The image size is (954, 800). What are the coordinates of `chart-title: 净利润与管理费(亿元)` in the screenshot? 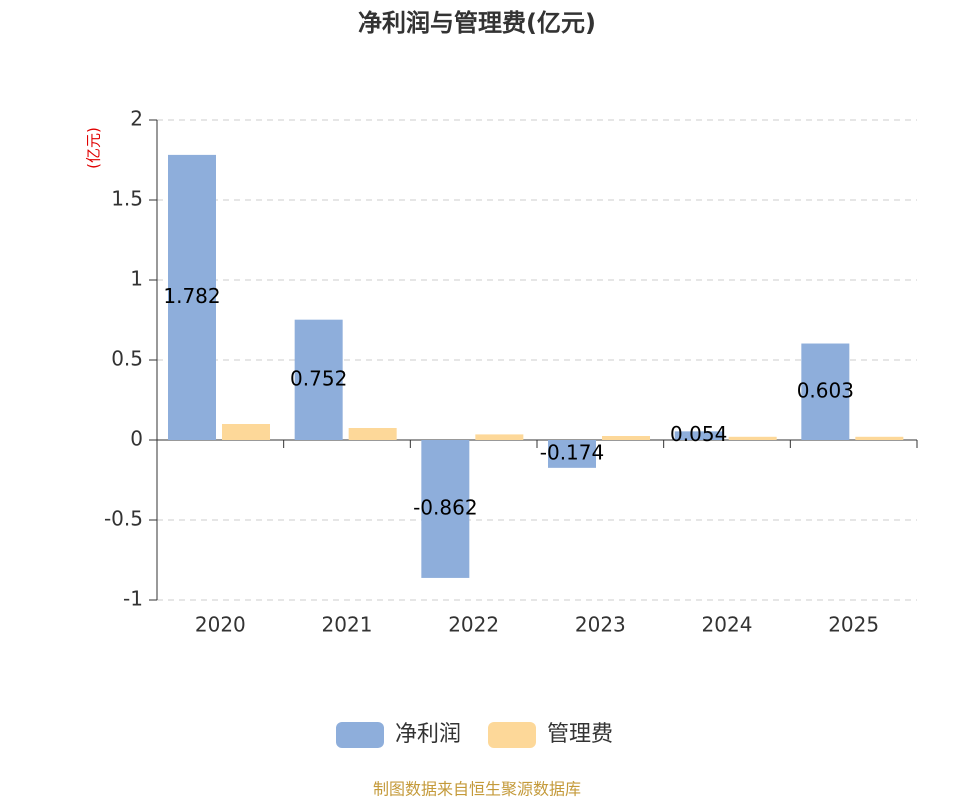 It's located at (477, 23).